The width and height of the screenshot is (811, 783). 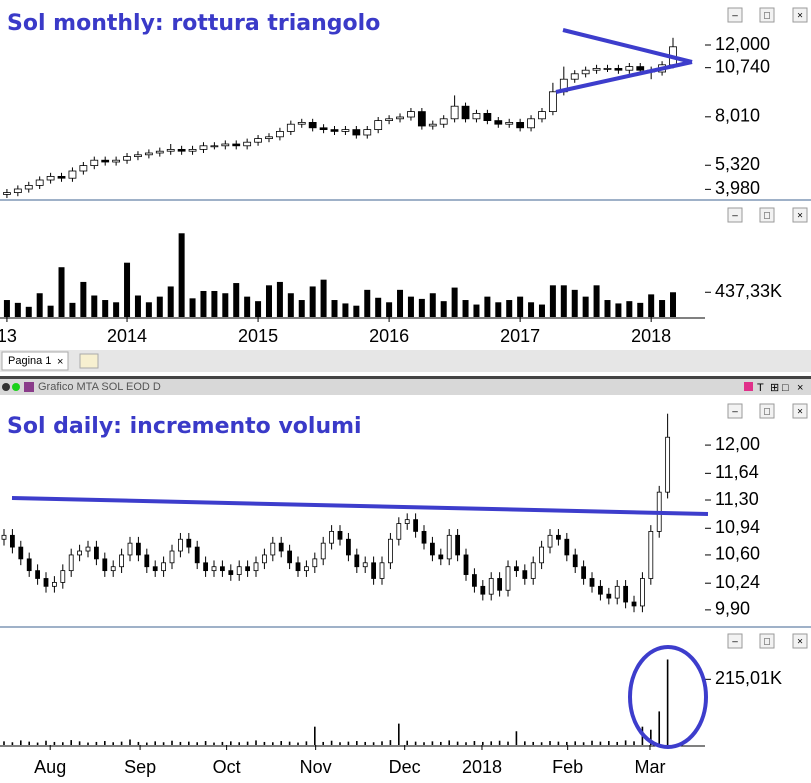 I want to click on window-button: T, so click(x=760, y=388).